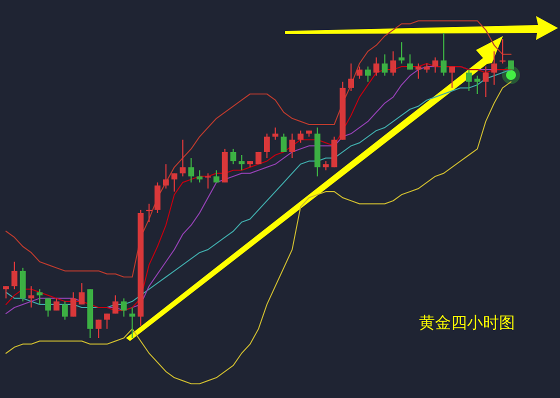 The height and width of the screenshot is (398, 560). What do you see at coordinates (467, 322) in the screenshot?
I see `annotation: 黄金四小时图` at bounding box center [467, 322].